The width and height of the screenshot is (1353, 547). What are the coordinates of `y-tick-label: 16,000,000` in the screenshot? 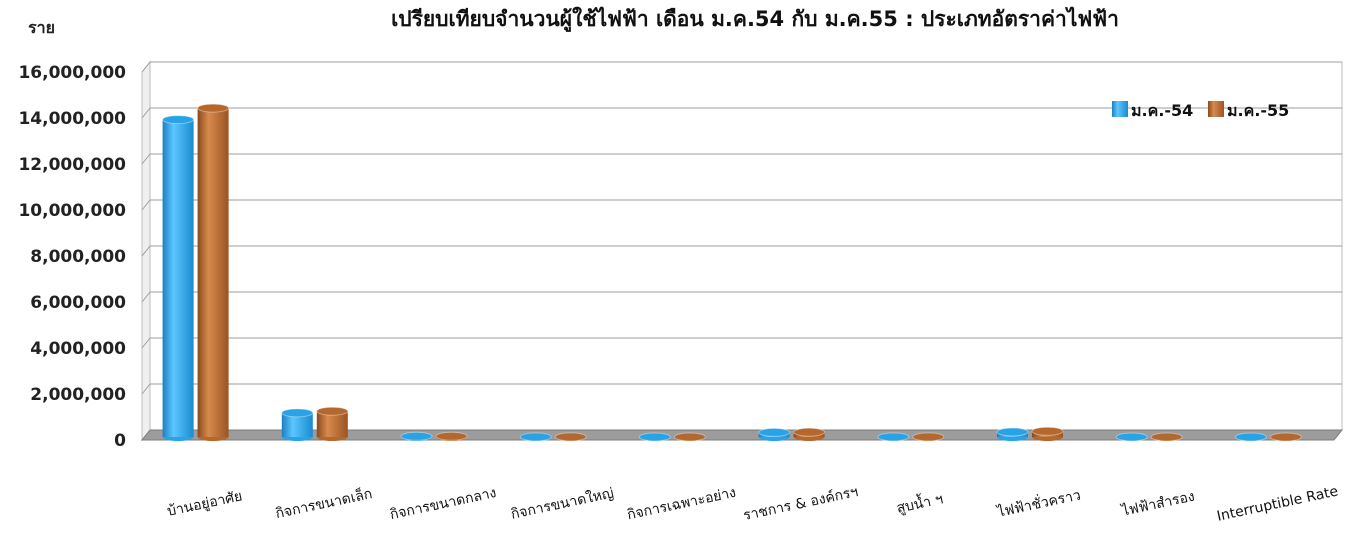 It's located at (72, 73).